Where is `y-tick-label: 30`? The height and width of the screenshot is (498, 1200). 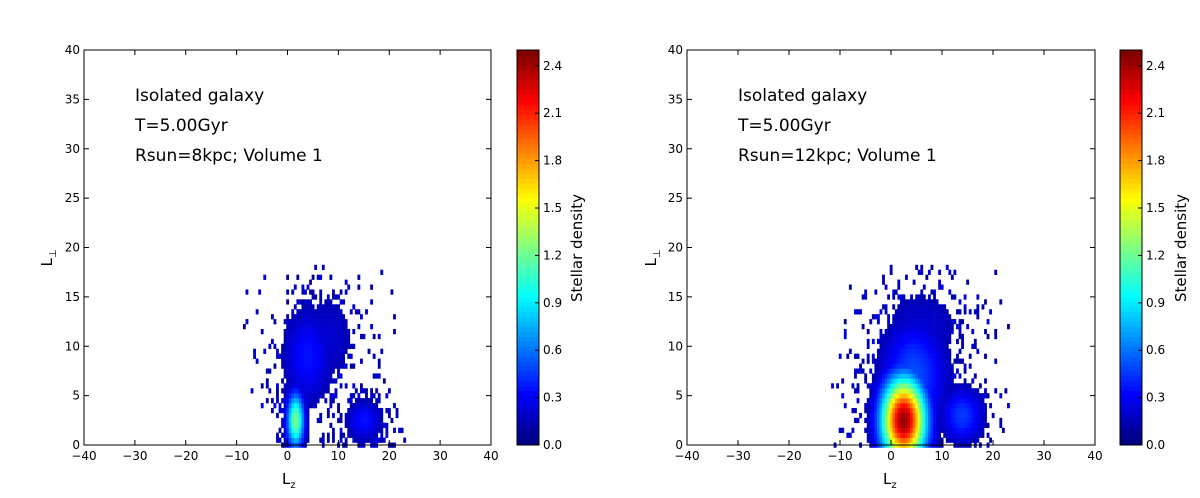
y-tick-label: 30 is located at coordinates (675, 149).